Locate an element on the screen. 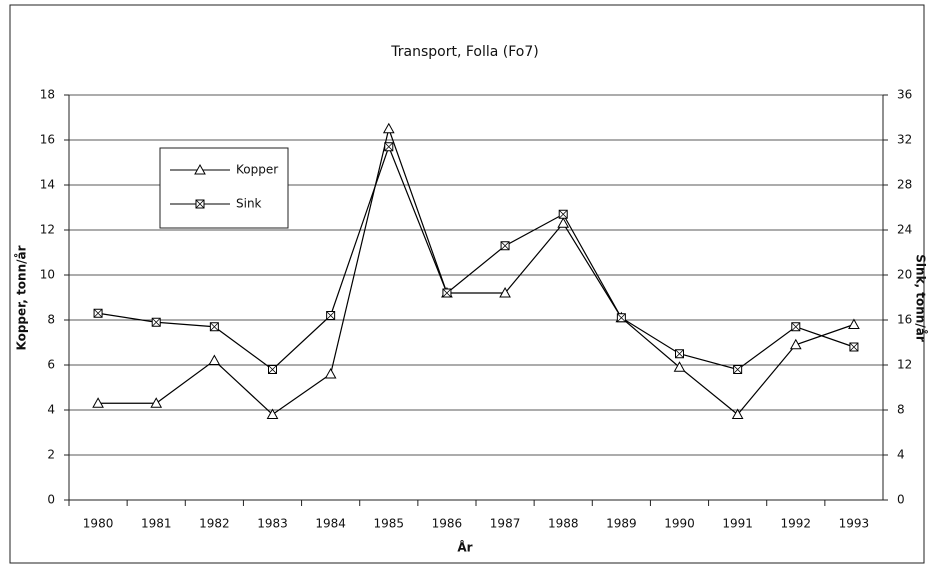 The height and width of the screenshot is (567, 930). x-tick-label: 1984 is located at coordinates (330, 524).